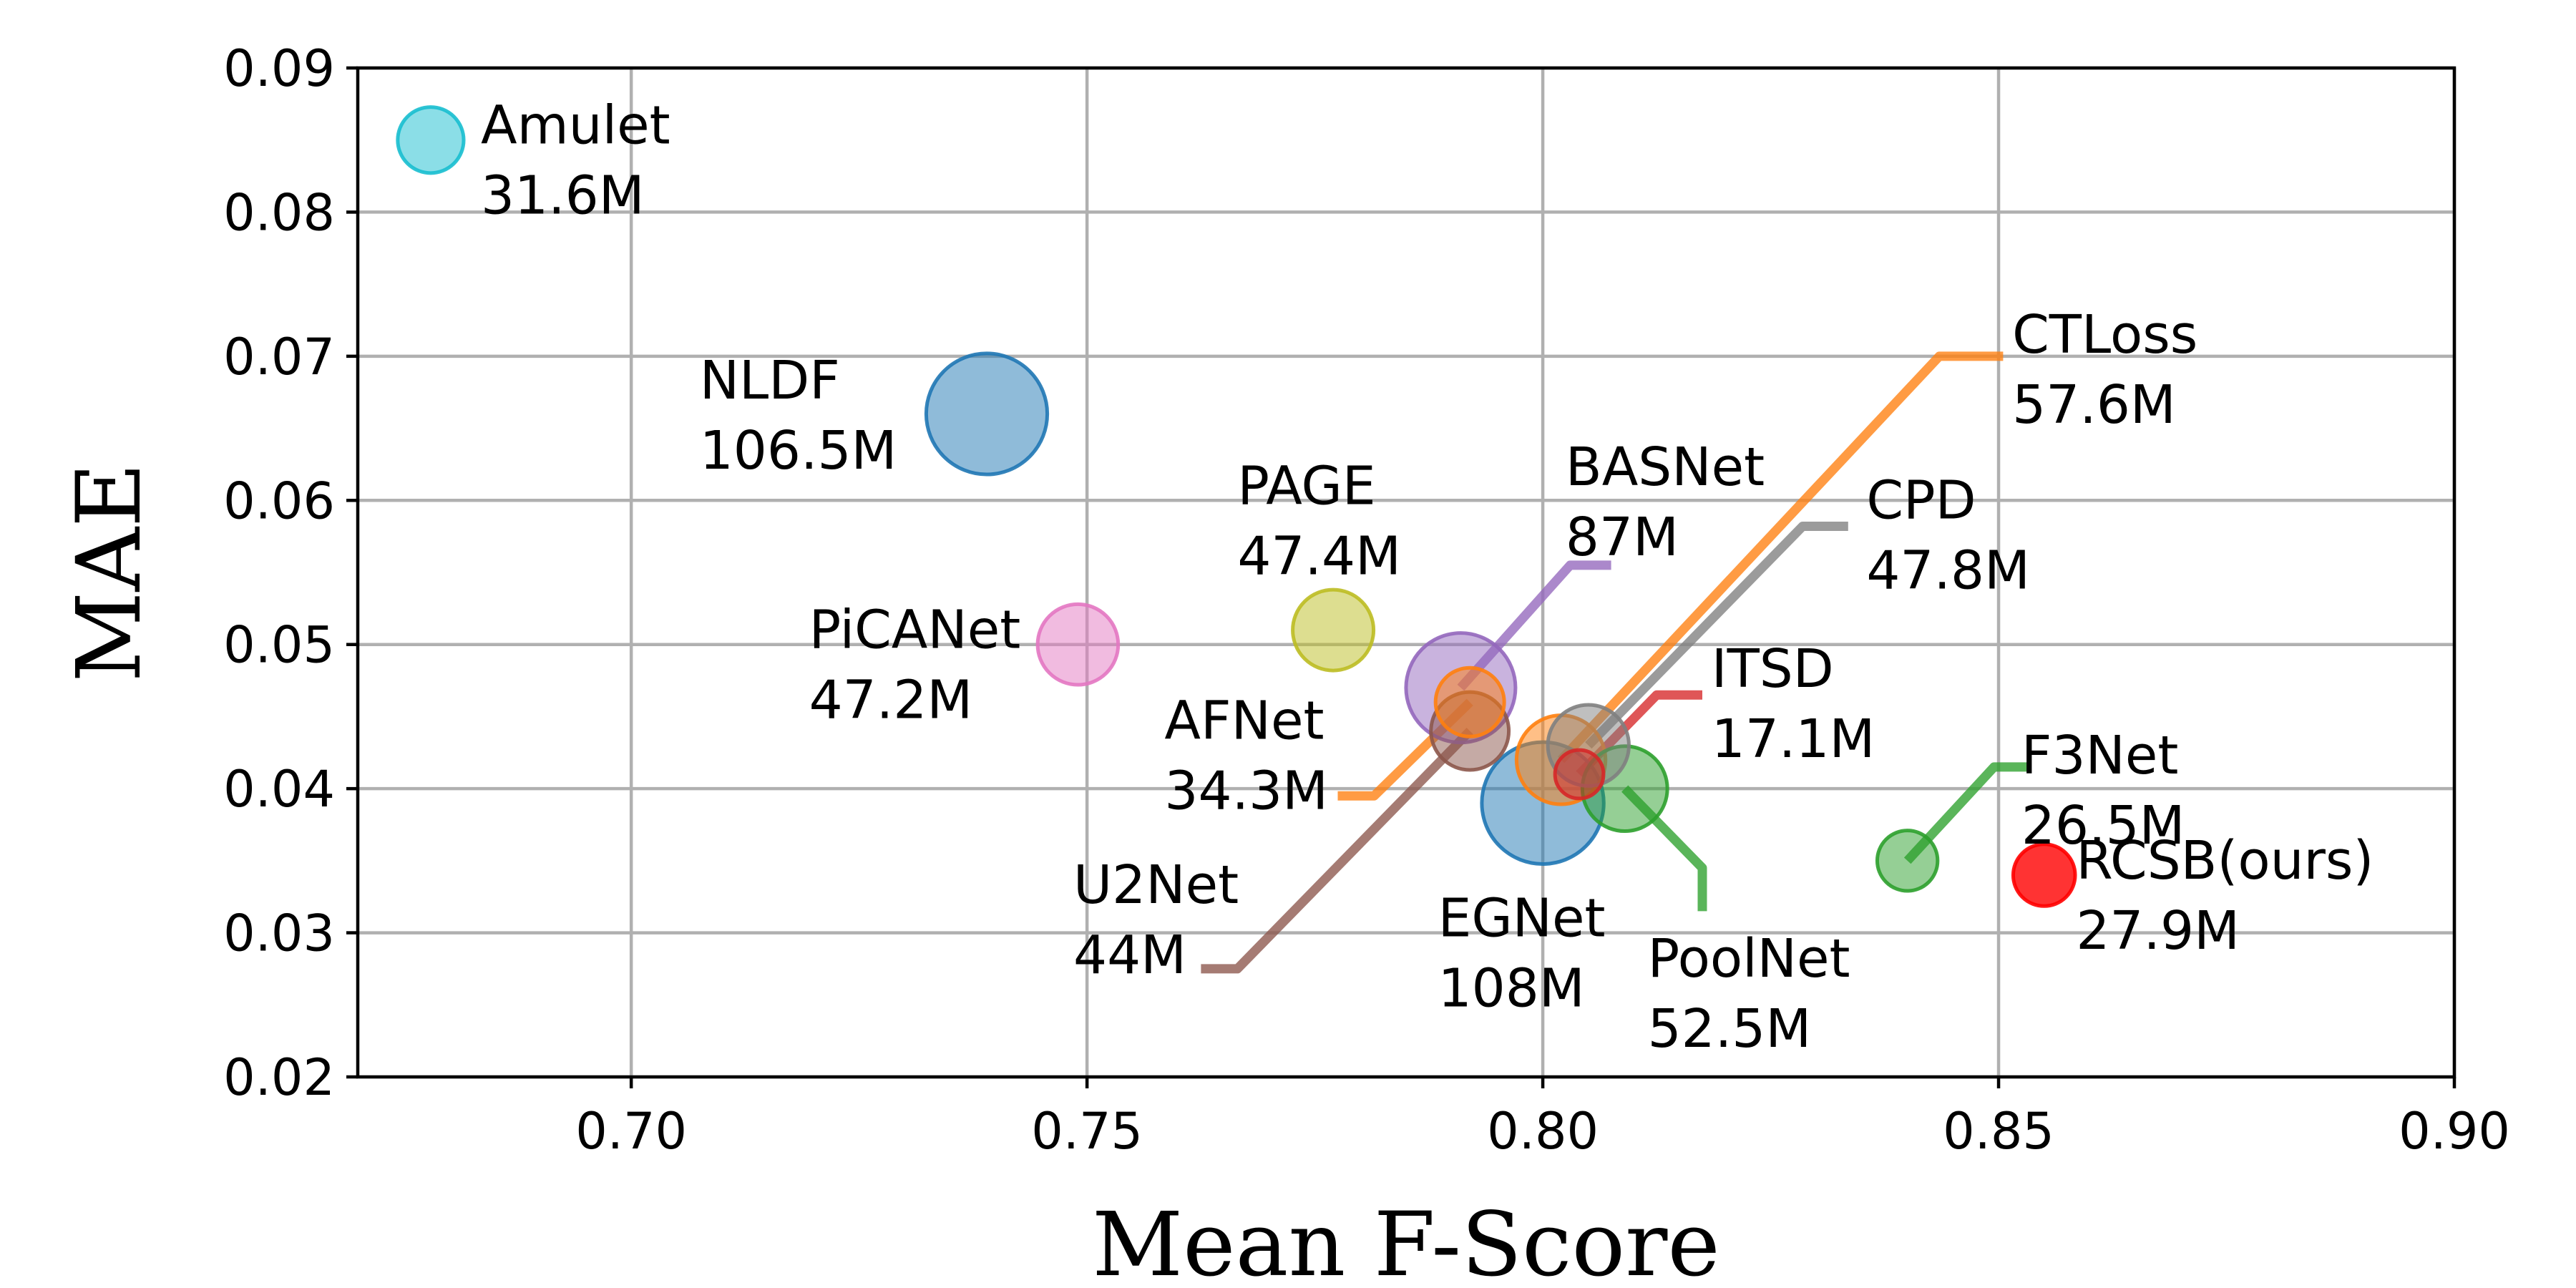  What do you see at coordinates (279, 789) in the screenshot?
I see `y-tick-label: 0.04` at bounding box center [279, 789].